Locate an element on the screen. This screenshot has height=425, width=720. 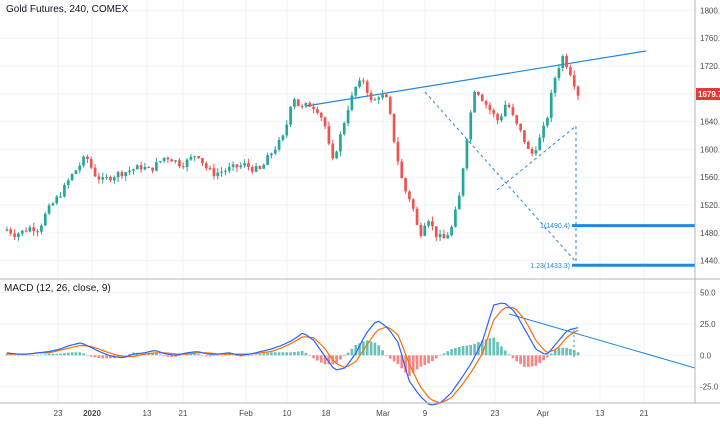
macd-histogram is located at coordinates (292, 356).